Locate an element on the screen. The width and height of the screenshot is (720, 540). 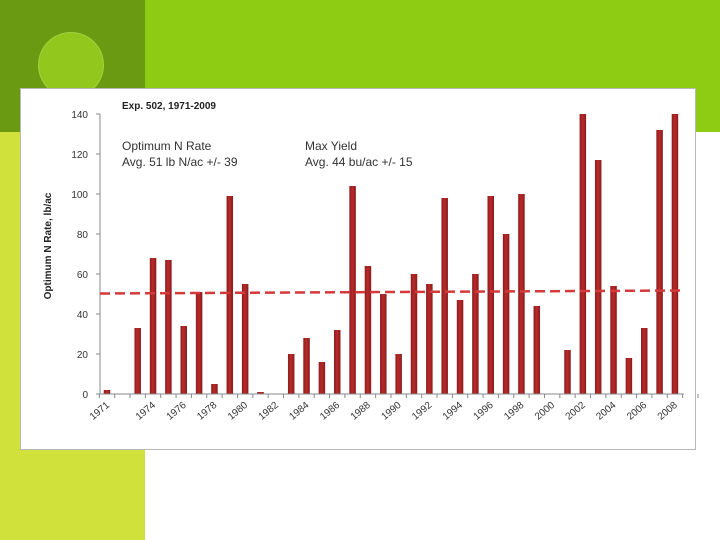
bar-1992 is located at coordinates (429, 339).